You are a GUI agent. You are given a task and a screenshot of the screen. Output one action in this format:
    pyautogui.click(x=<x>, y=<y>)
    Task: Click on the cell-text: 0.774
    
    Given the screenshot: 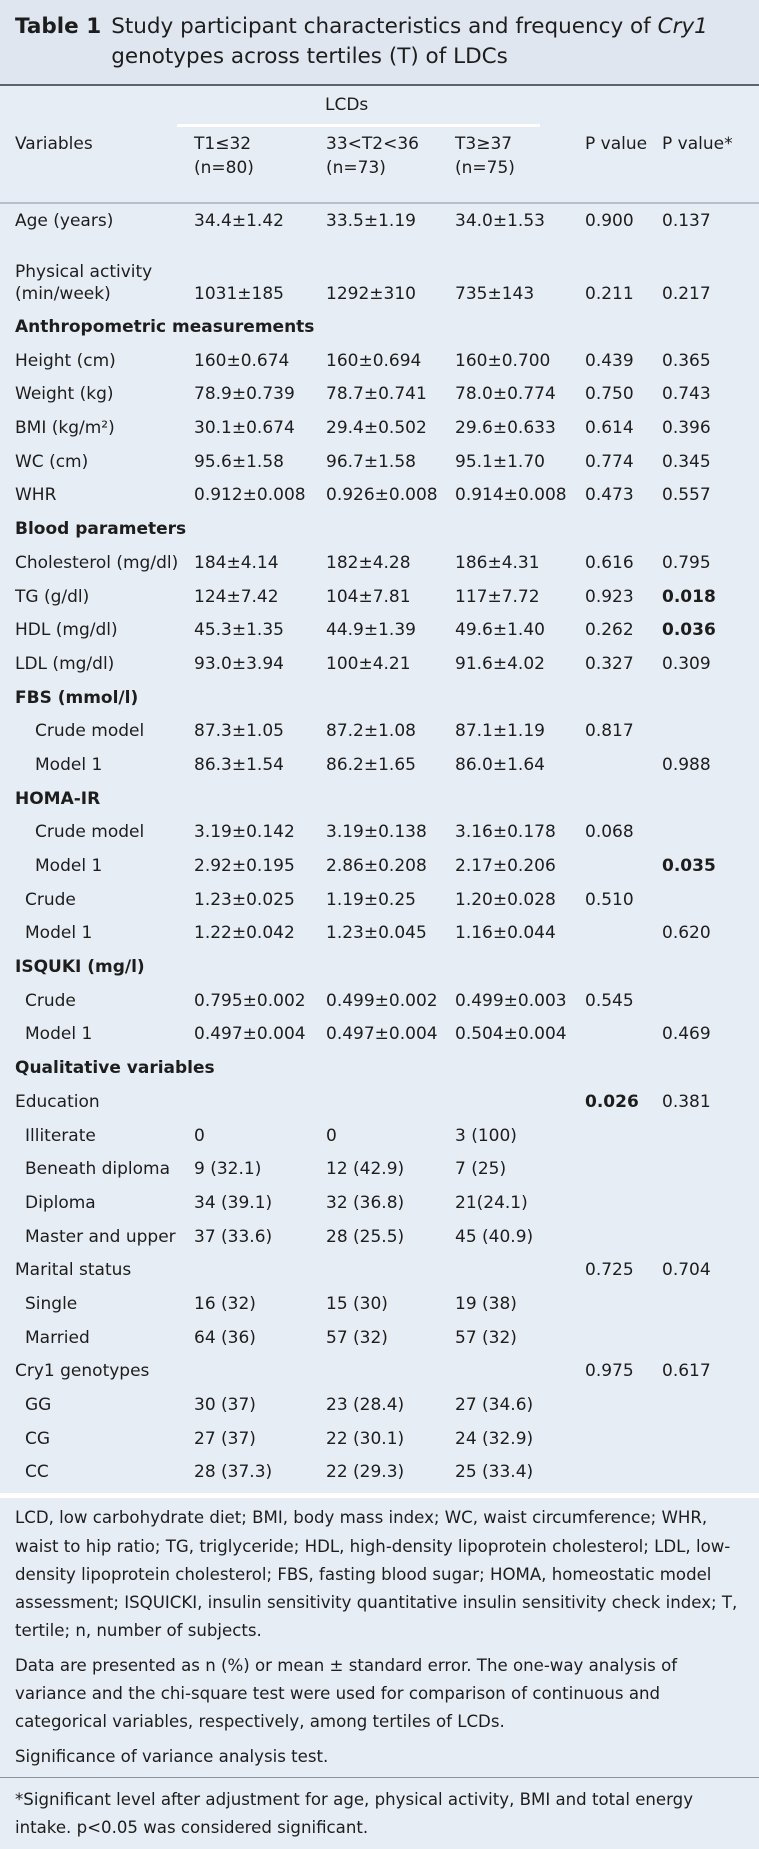 What is the action you would take?
    pyautogui.click(x=609, y=461)
    